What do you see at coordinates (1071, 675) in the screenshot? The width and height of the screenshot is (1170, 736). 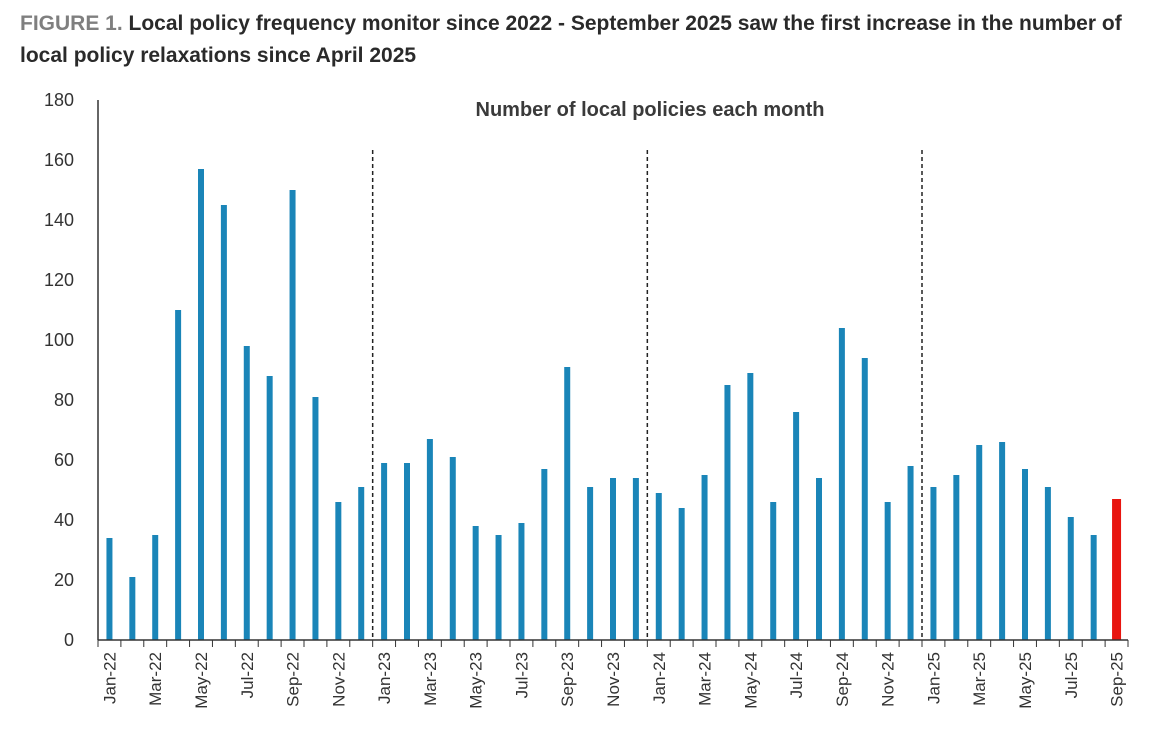 I see `x-tick-label: Jul-25` at bounding box center [1071, 675].